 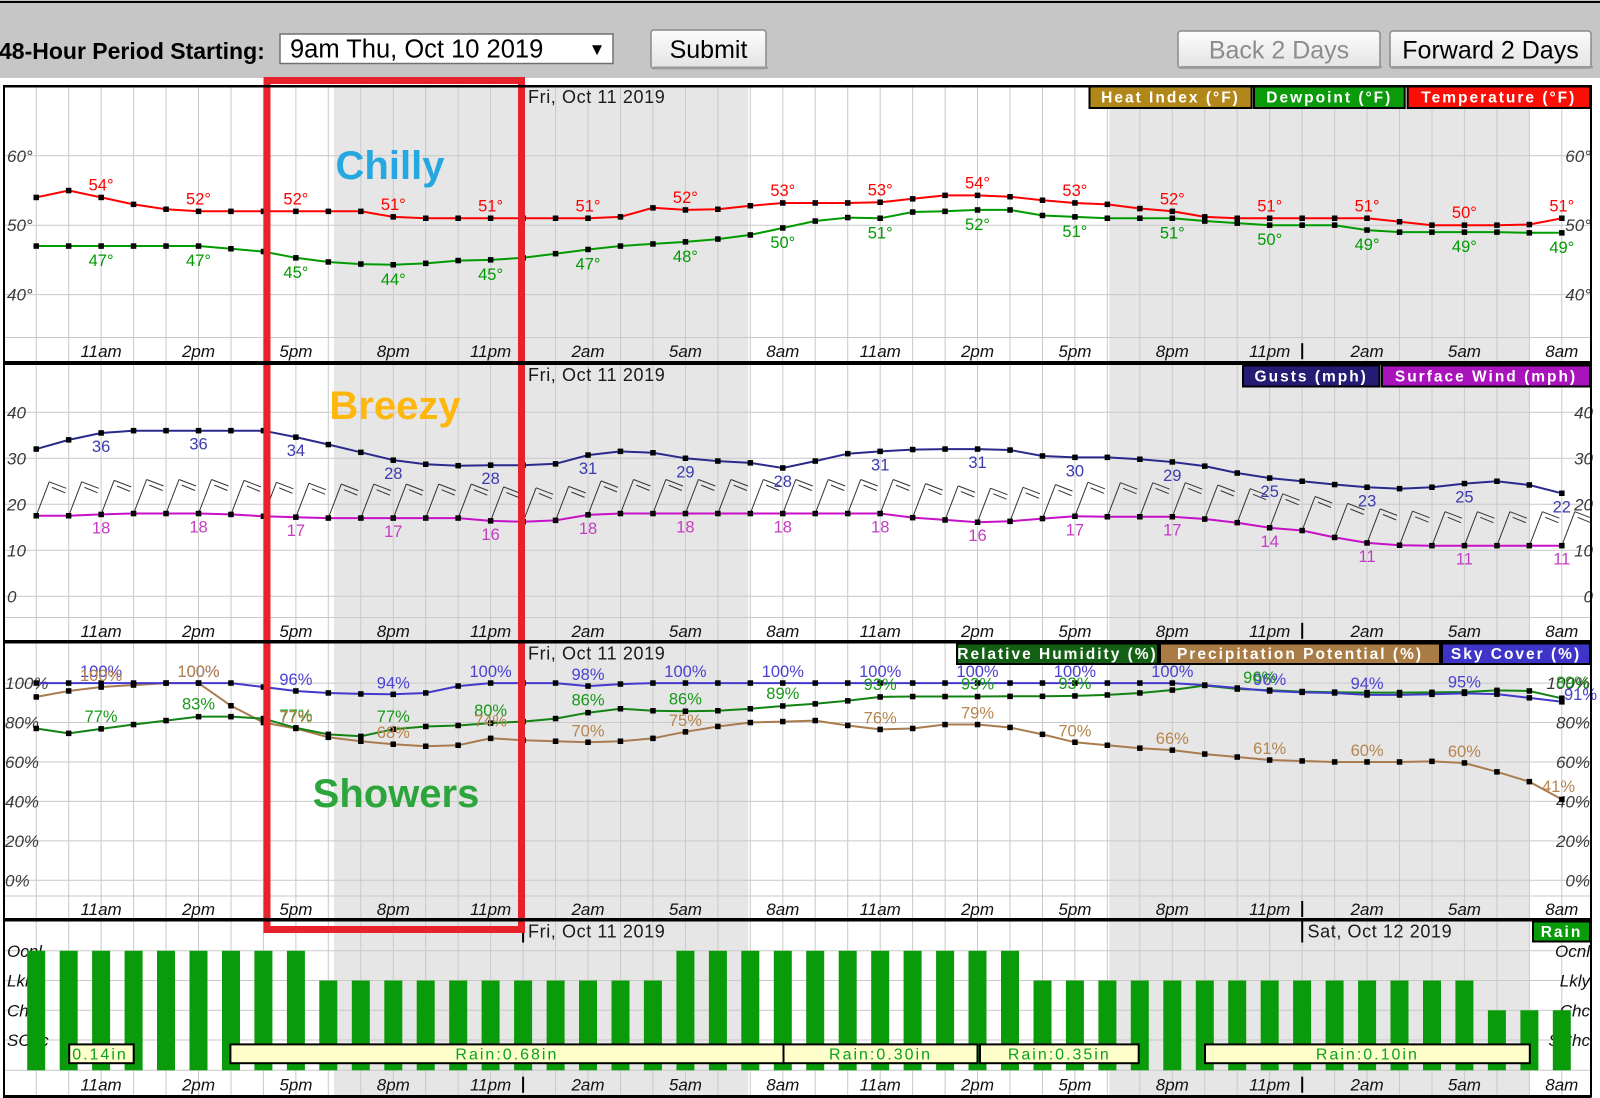 I want to click on svg-text: 44°, so click(x=393, y=280).